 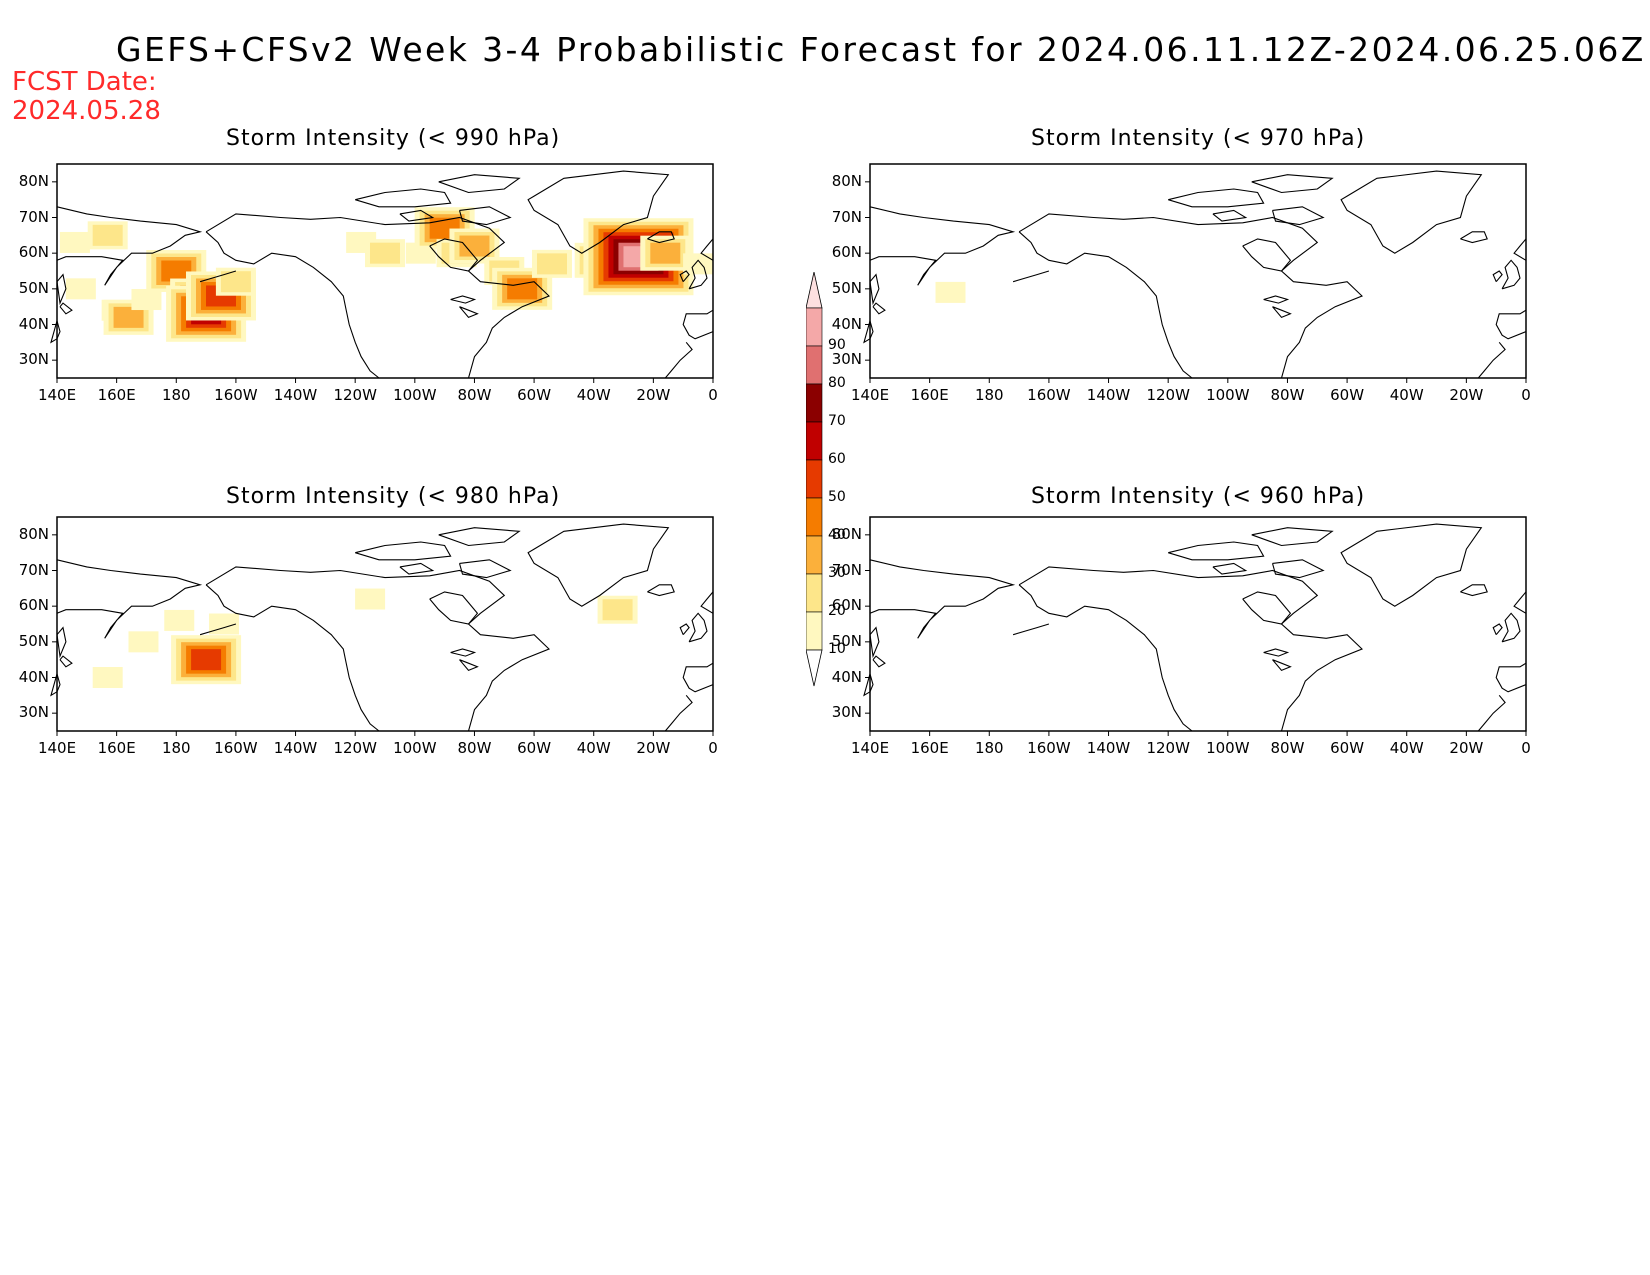 What do you see at coordinates (415, 395) in the screenshot?
I see `lon-label: 100W` at bounding box center [415, 395].